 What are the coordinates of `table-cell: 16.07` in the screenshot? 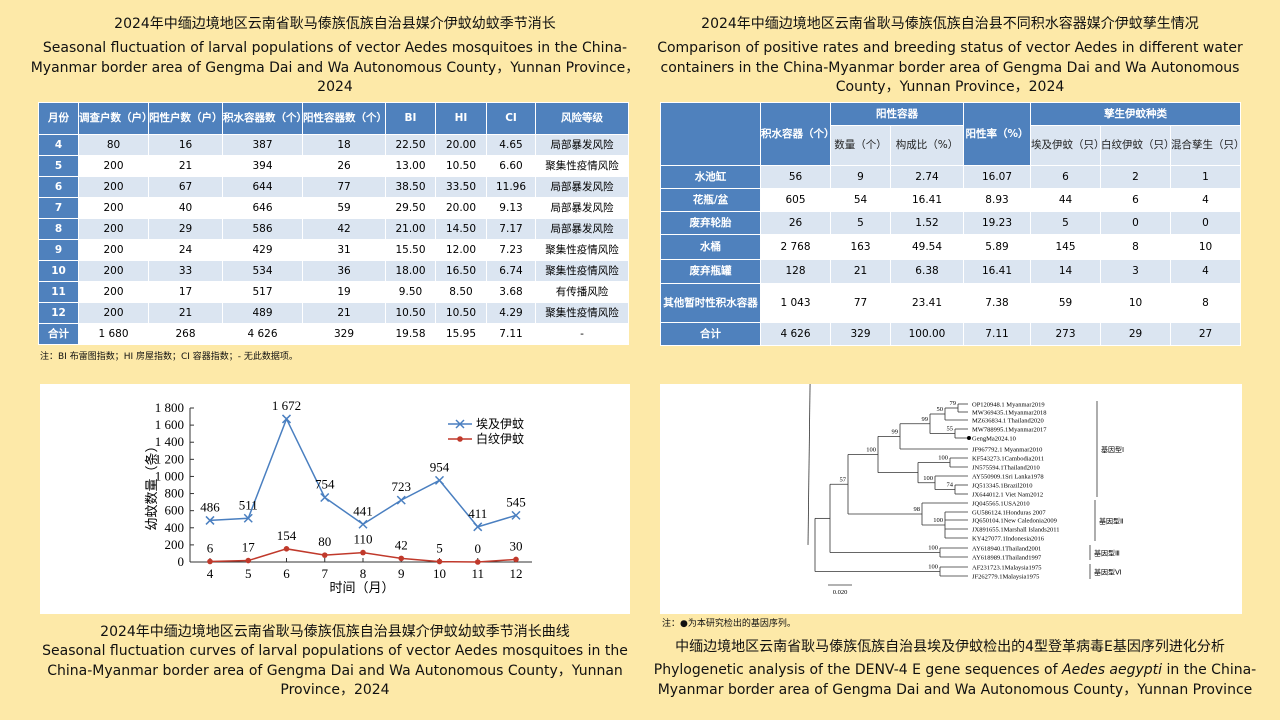 It's located at (997, 177).